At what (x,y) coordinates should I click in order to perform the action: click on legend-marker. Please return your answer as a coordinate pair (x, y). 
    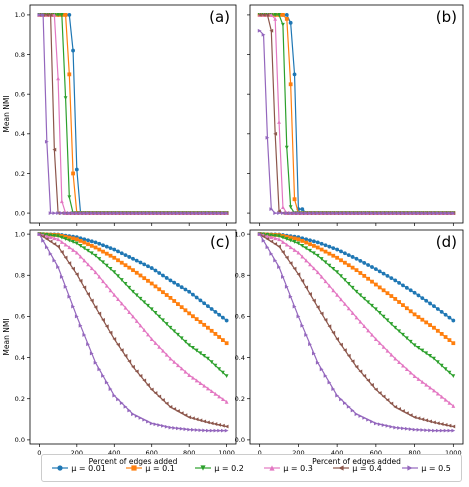
    Looking at the image, I should click on (60, 468).